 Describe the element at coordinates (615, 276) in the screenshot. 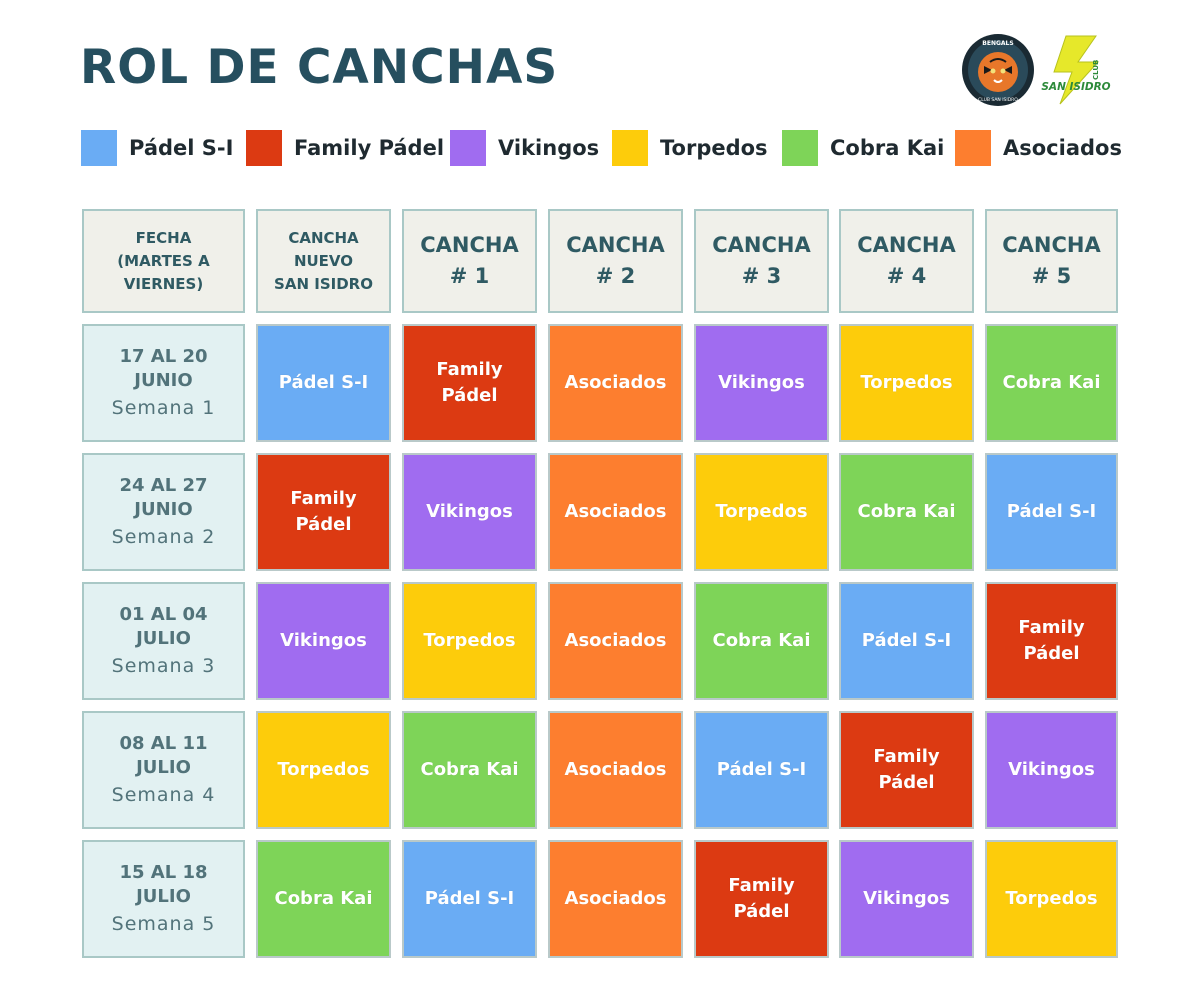

I see `column-header-line: # 2` at that location.